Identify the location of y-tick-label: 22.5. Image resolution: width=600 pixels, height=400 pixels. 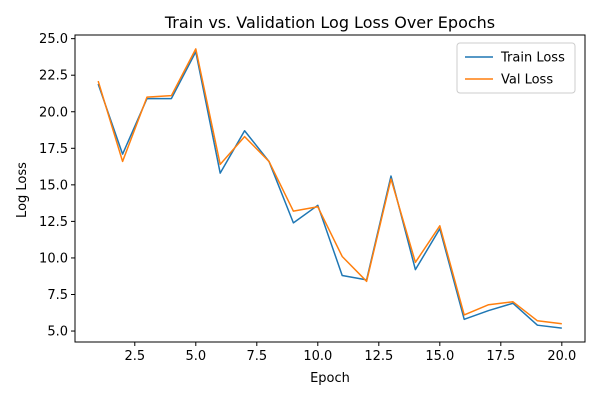
(53, 76).